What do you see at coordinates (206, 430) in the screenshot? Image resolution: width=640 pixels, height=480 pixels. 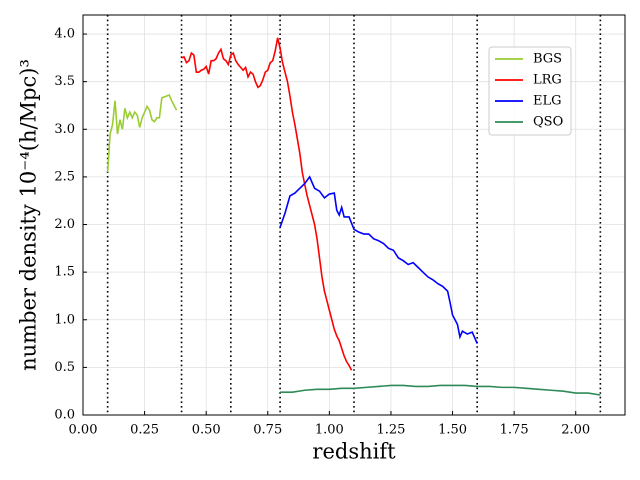 I see `x-tick-label: 0.50` at bounding box center [206, 430].